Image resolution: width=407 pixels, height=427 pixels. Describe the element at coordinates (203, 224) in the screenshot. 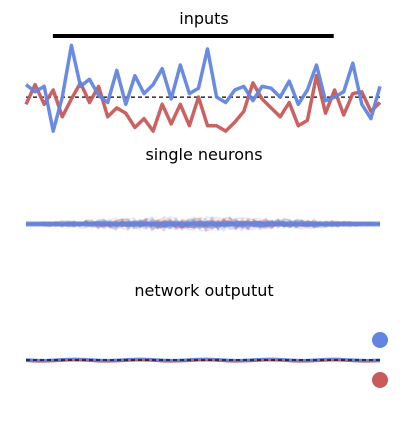

I see `single-neurons-traces` at that location.